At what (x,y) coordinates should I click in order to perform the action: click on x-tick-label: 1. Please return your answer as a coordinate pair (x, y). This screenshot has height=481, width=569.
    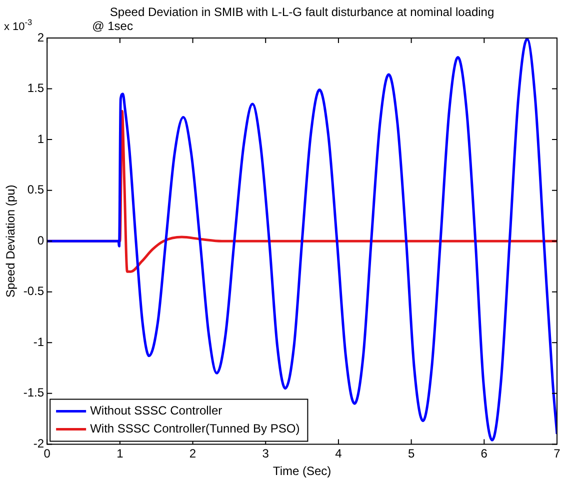
    Looking at the image, I should click on (120, 453).